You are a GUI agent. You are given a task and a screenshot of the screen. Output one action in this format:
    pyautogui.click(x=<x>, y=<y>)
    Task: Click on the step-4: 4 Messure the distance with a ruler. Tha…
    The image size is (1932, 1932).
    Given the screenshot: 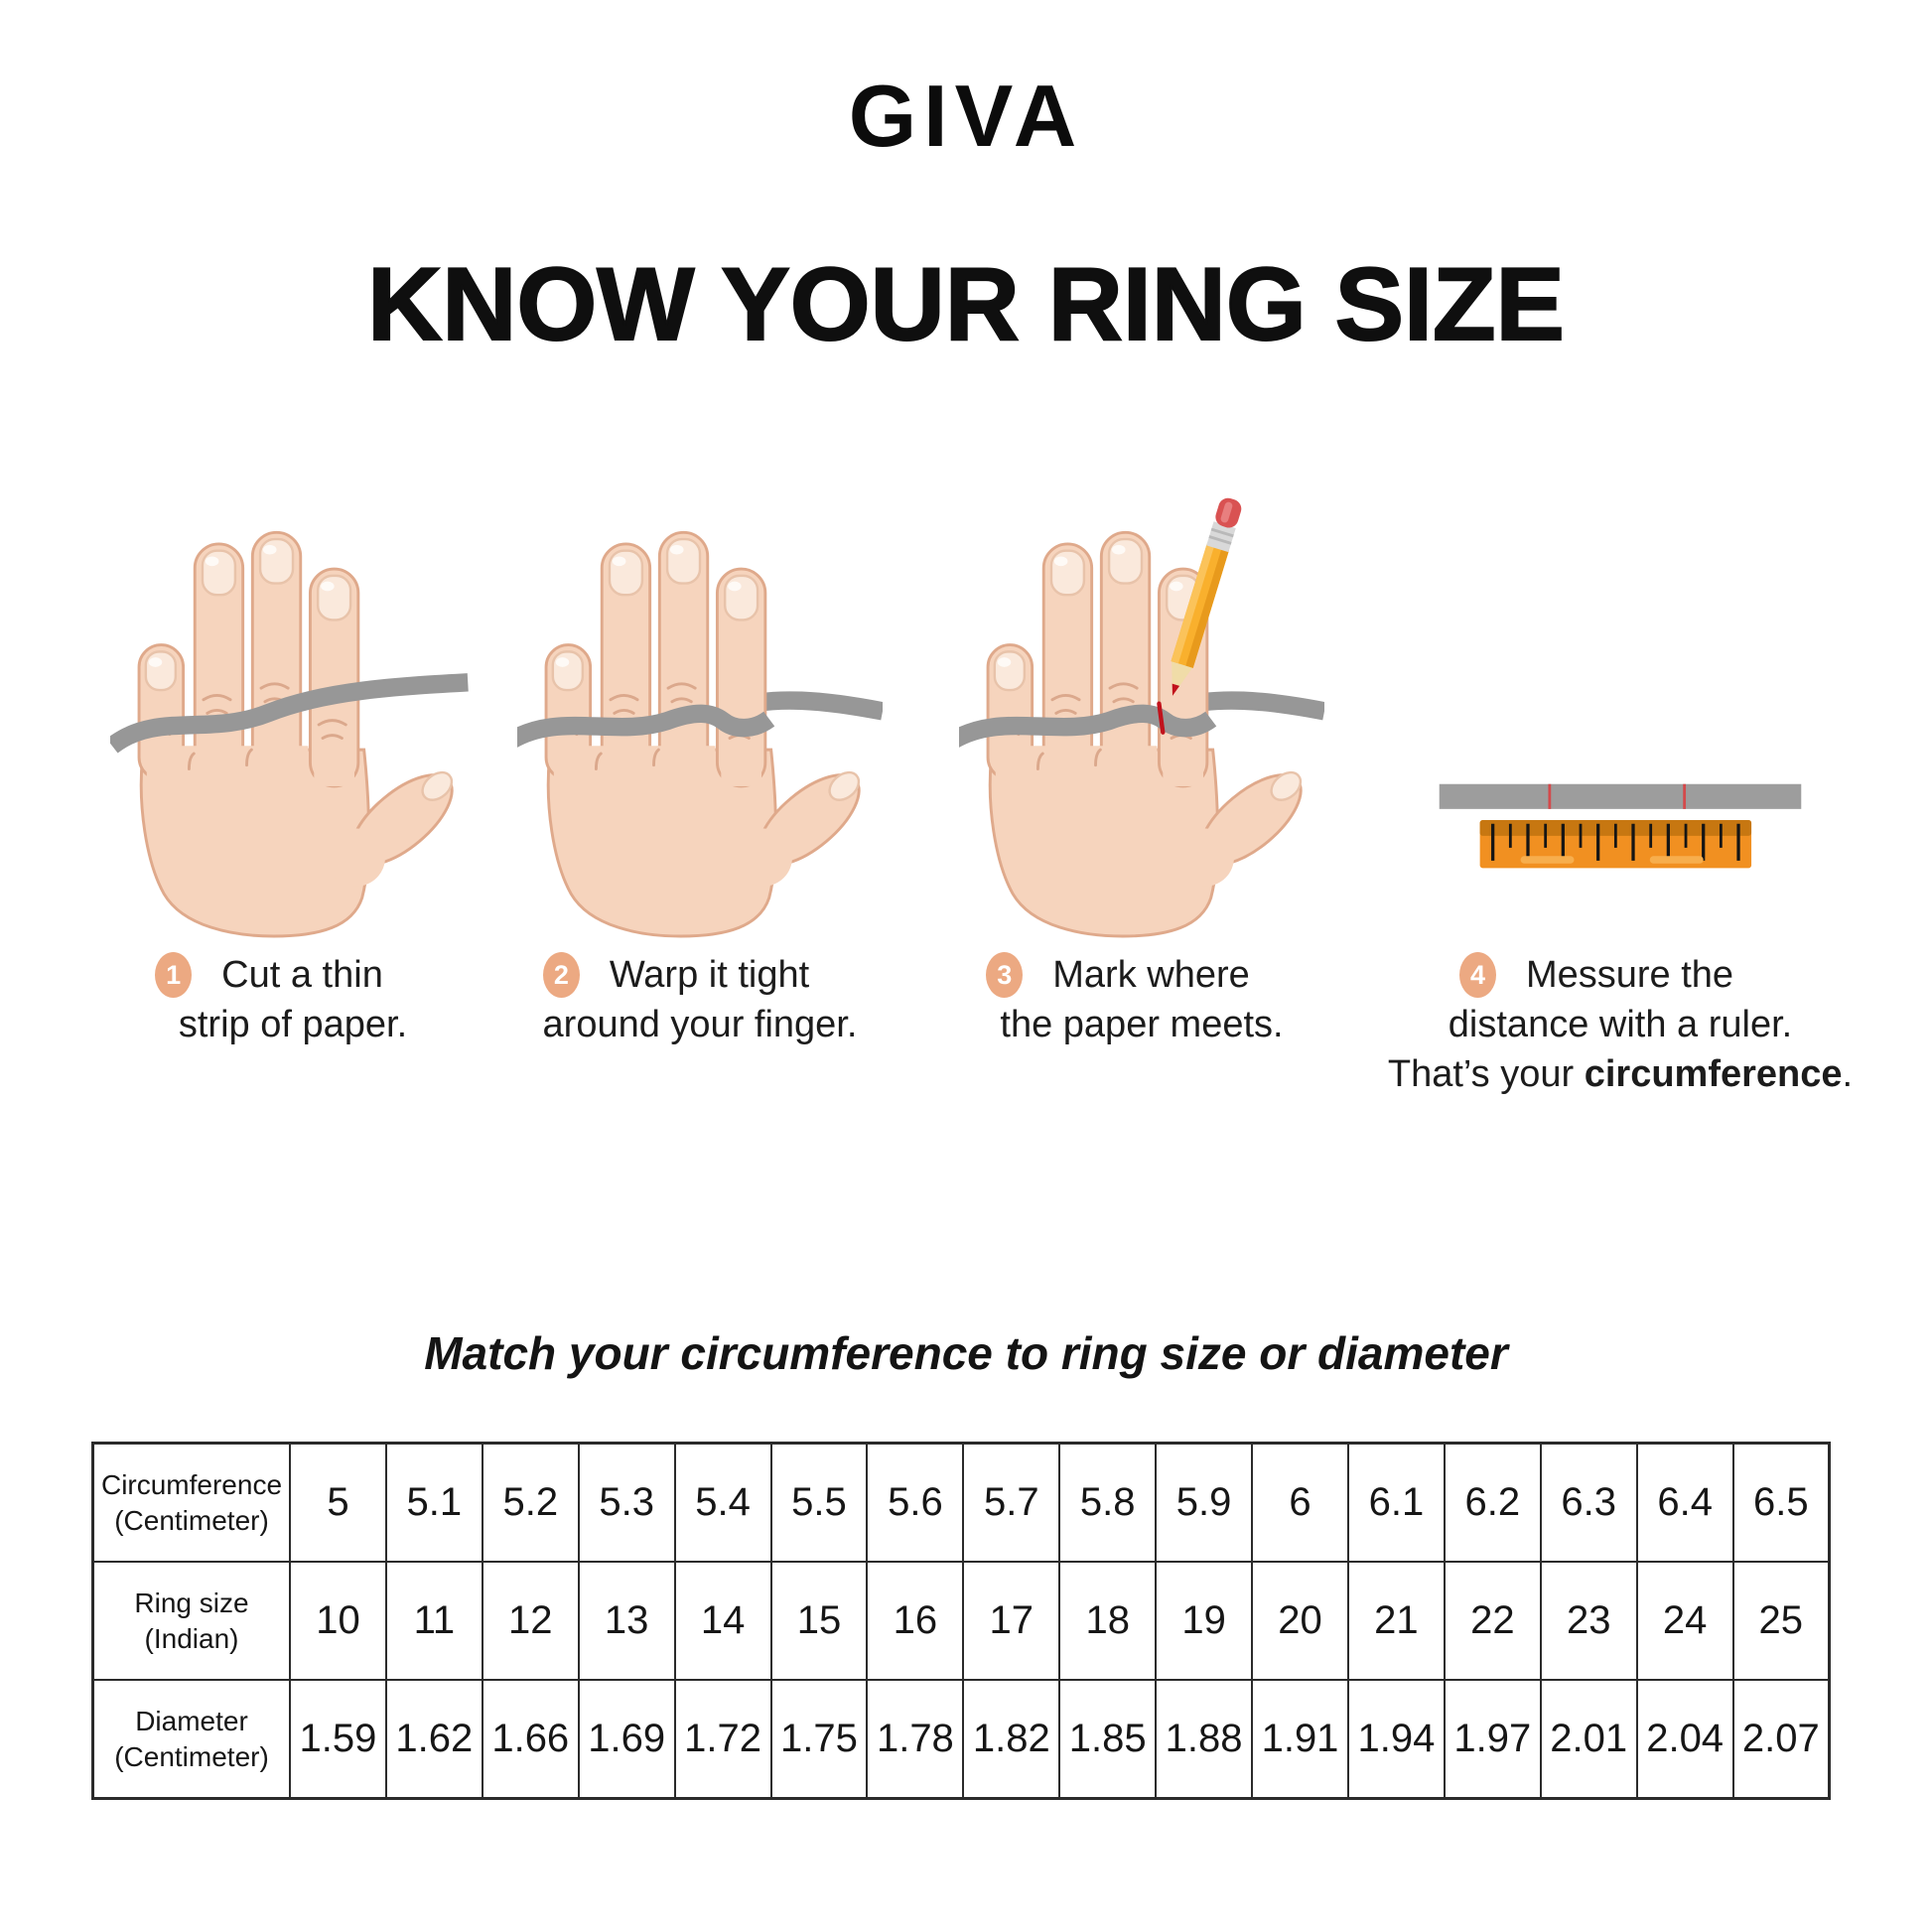 What is the action you would take?
    pyautogui.click(x=1620, y=748)
    